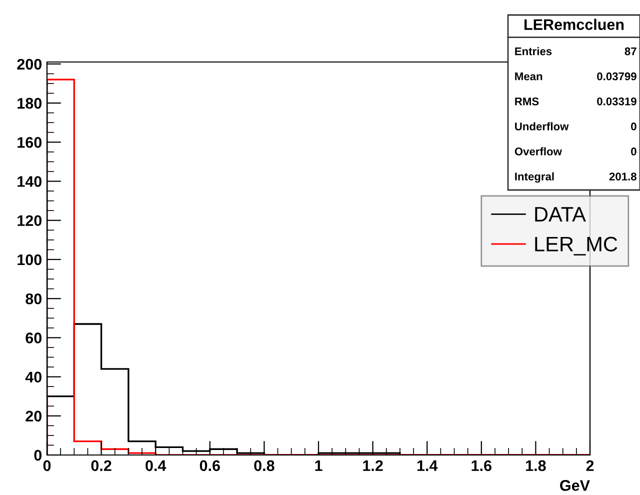 The height and width of the screenshot is (495, 640). Describe the element at coordinates (30, 181) in the screenshot. I see `y-tick-label: 140` at that location.